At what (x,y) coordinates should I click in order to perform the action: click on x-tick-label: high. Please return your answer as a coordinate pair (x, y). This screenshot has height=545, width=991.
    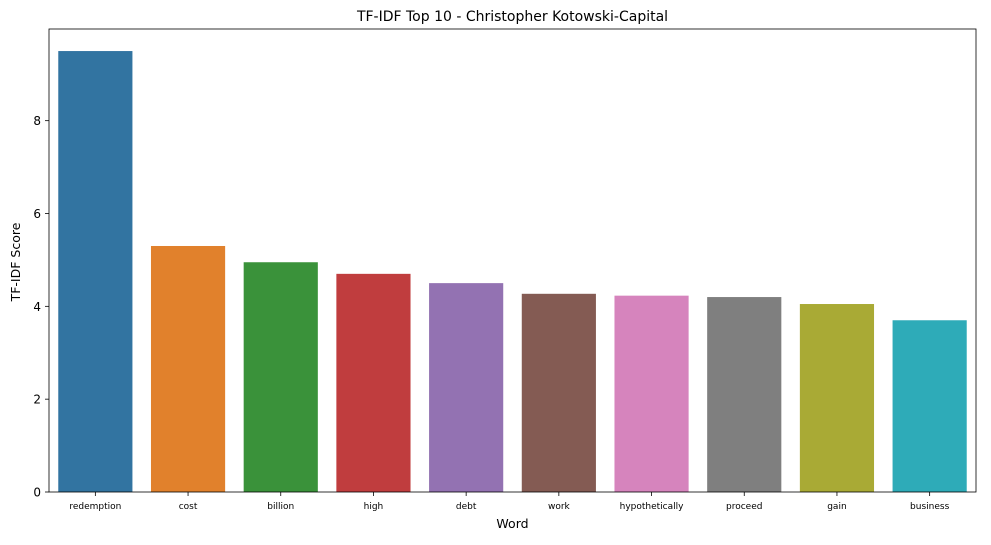
    Looking at the image, I should click on (374, 507).